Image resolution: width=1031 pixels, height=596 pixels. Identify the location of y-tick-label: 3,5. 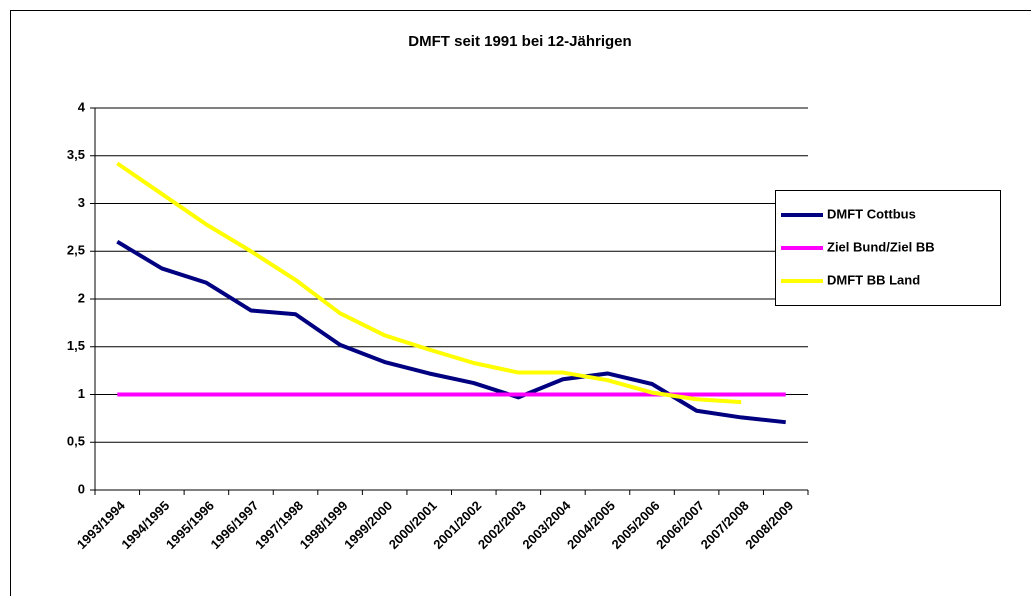
(76, 154).